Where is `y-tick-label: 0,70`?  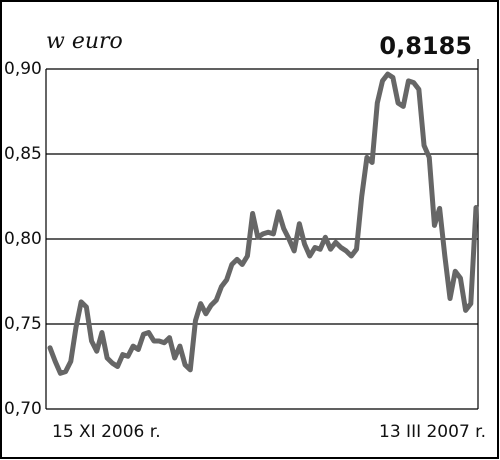 y-tick-label: 0,70 is located at coordinates (23, 409).